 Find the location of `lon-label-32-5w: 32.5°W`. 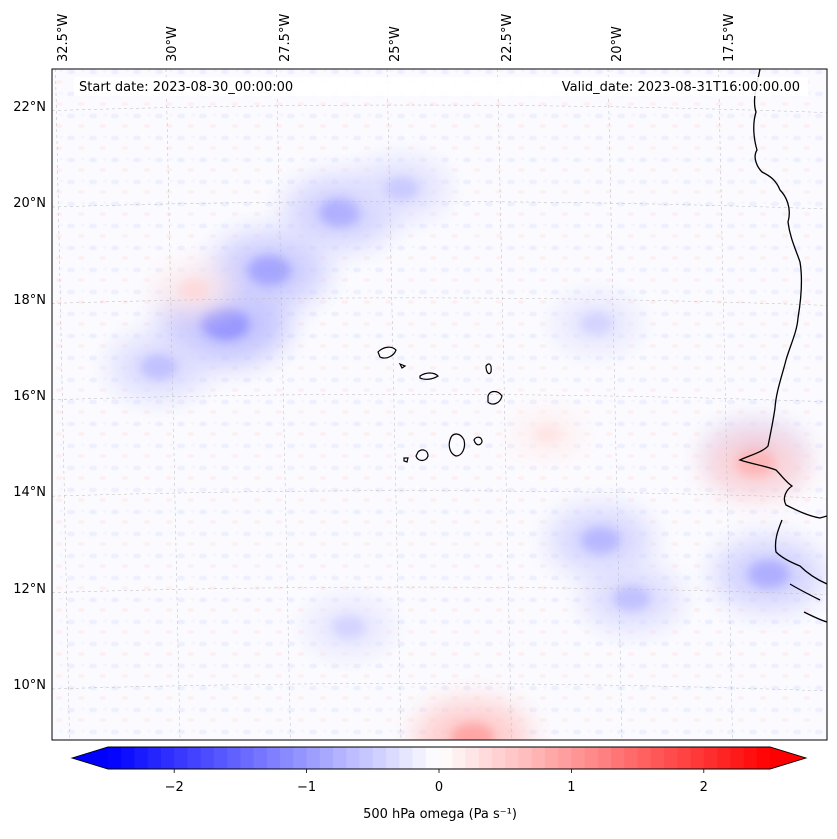

lon-label-32-5w: 32.5°W is located at coordinates (63, 38).